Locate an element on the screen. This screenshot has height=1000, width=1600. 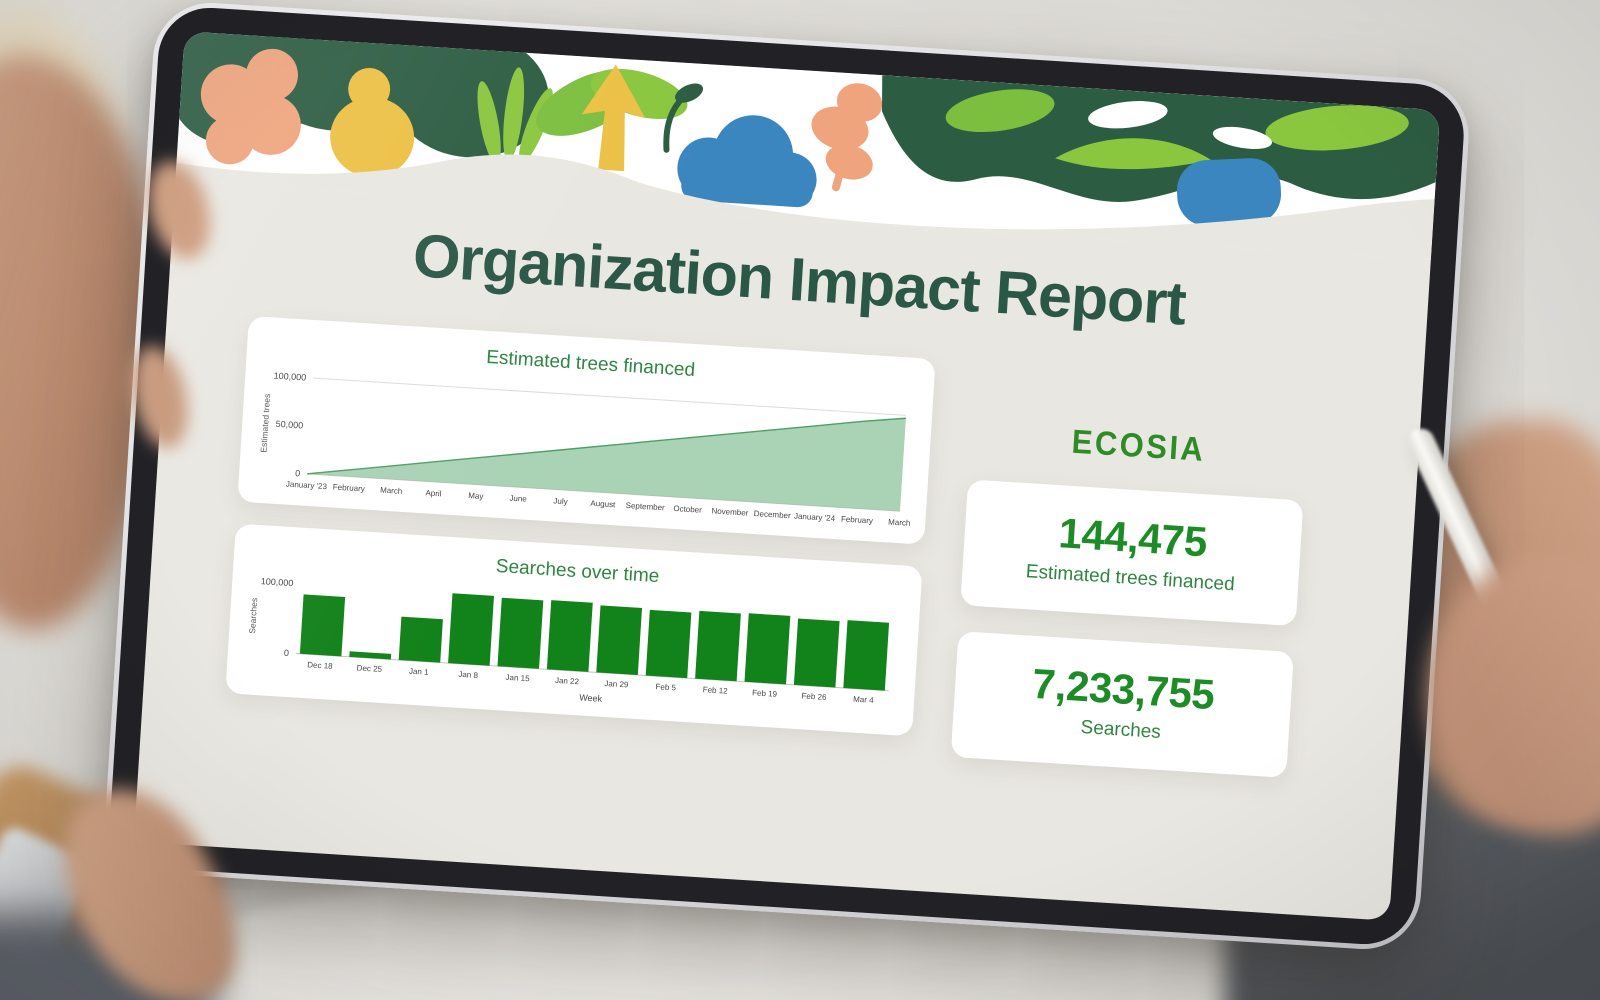
oak-leaf-shape is located at coordinates (847, 137).